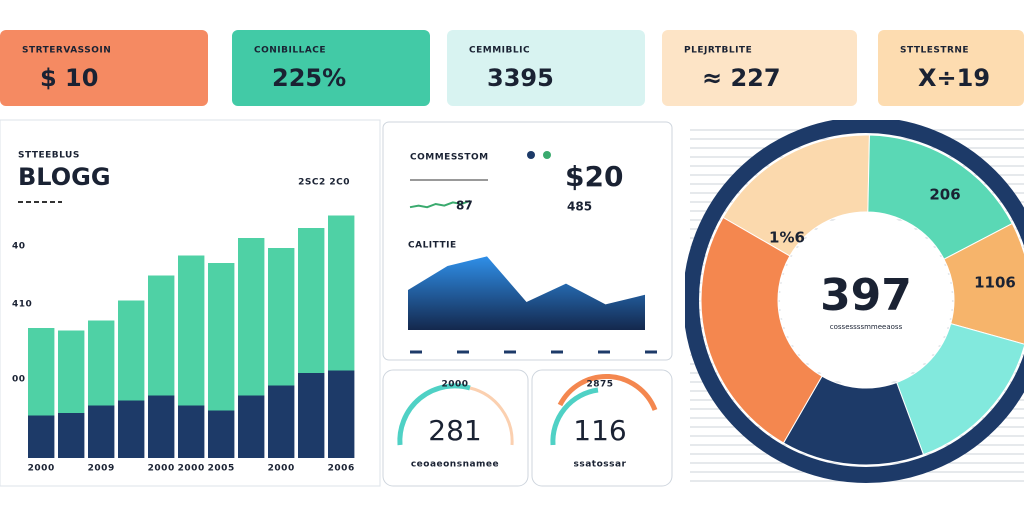 The image size is (1024, 512). Describe the element at coordinates (455, 465) in the screenshot. I see `gauge-caption: ceoaeonsnamee` at that location.